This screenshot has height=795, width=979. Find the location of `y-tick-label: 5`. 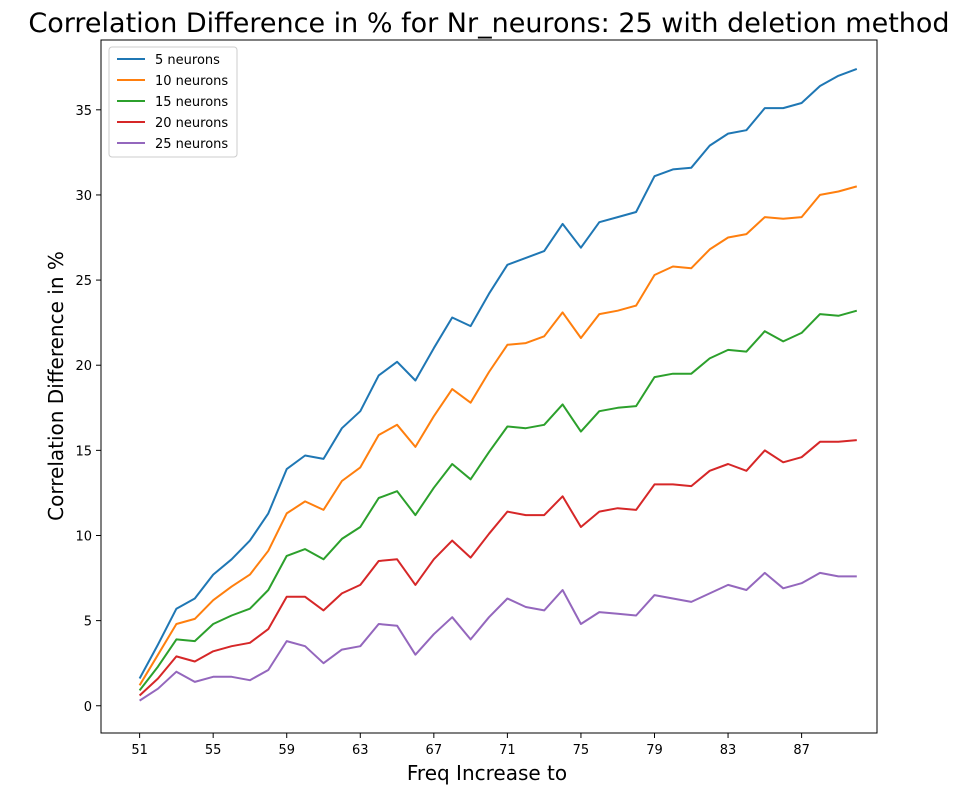

y-tick-label: 5 is located at coordinates (88, 622).